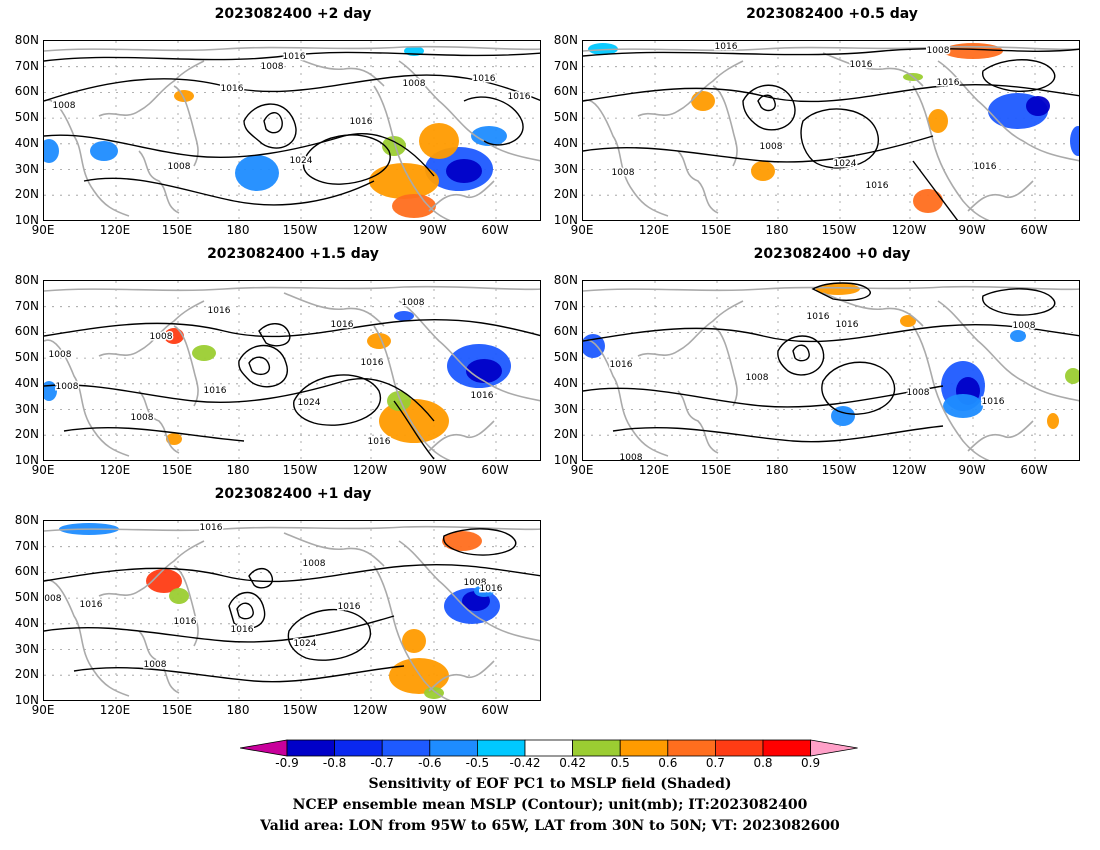 This screenshot has height=850, width=1100. I want to click on colorbar-tick-label: 0.7, so click(715, 763).